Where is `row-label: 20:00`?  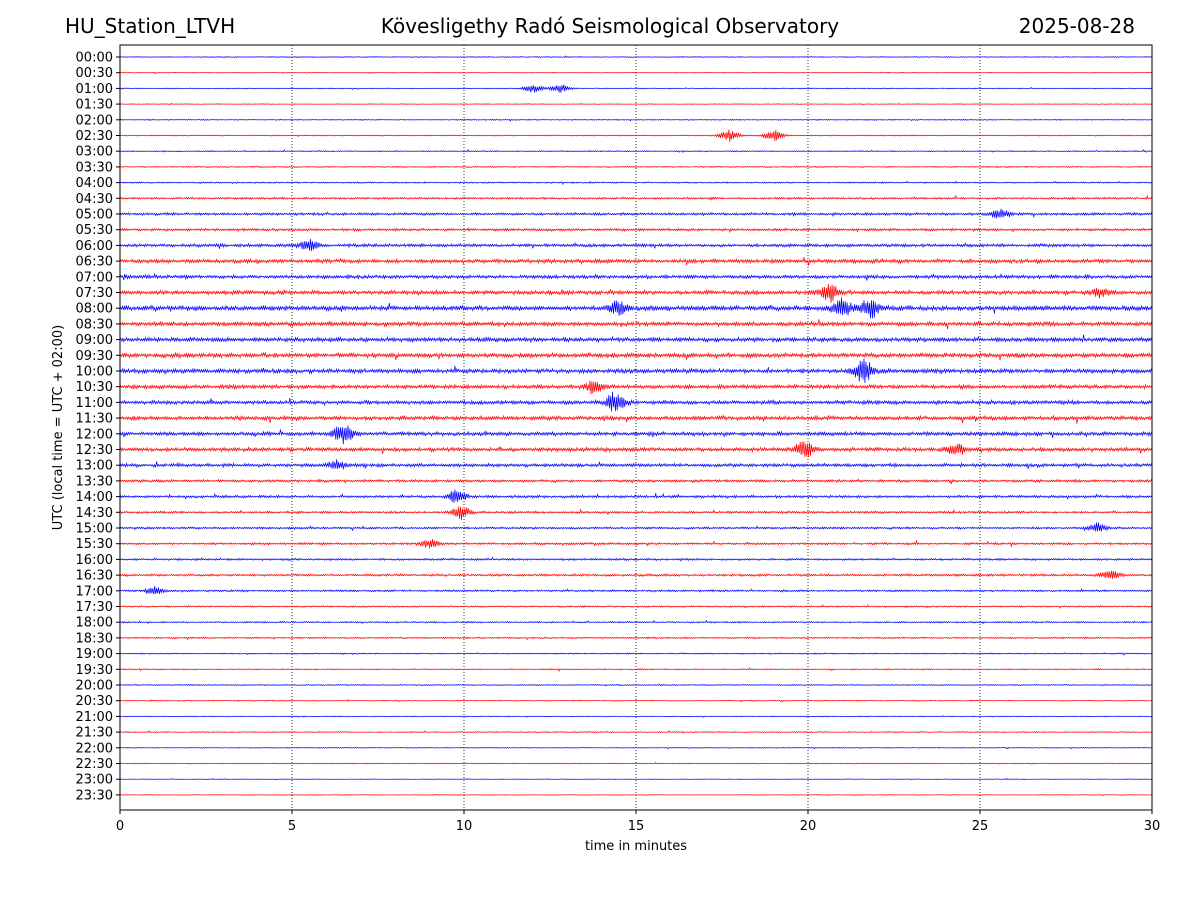 row-label: 20:00 is located at coordinates (94, 686).